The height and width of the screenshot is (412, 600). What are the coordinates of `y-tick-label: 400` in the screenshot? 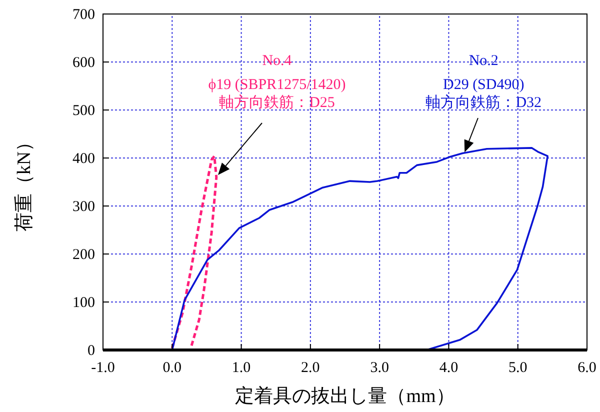 It's located at (83, 159).